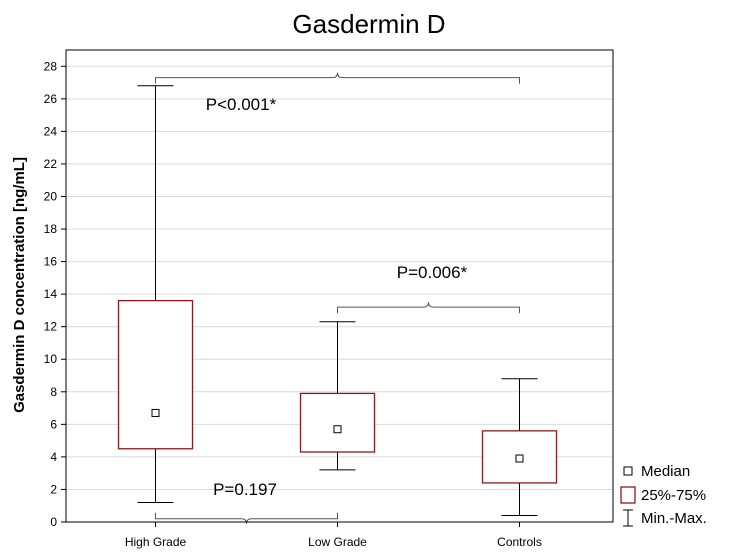 The height and width of the screenshot is (554, 729). What do you see at coordinates (51, 131) in the screenshot?
I see `y-tick-label: 24` at bounding box center [51, 131].